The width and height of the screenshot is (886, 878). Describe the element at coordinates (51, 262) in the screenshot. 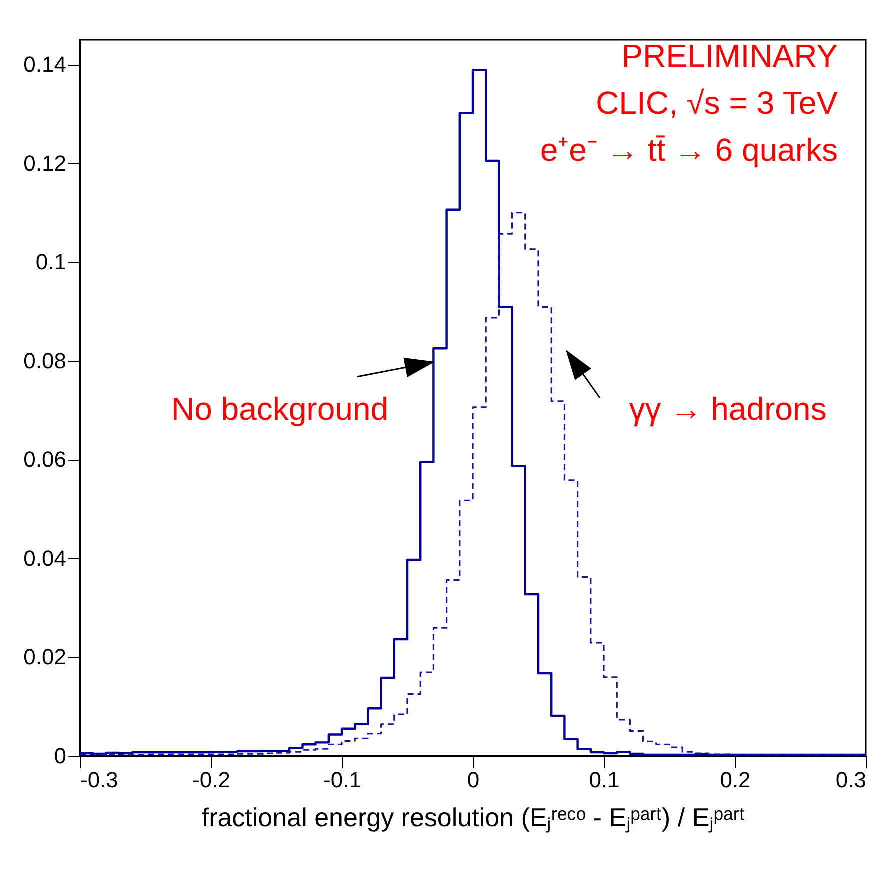

I see `y-tick-label: 0.1` at that location.